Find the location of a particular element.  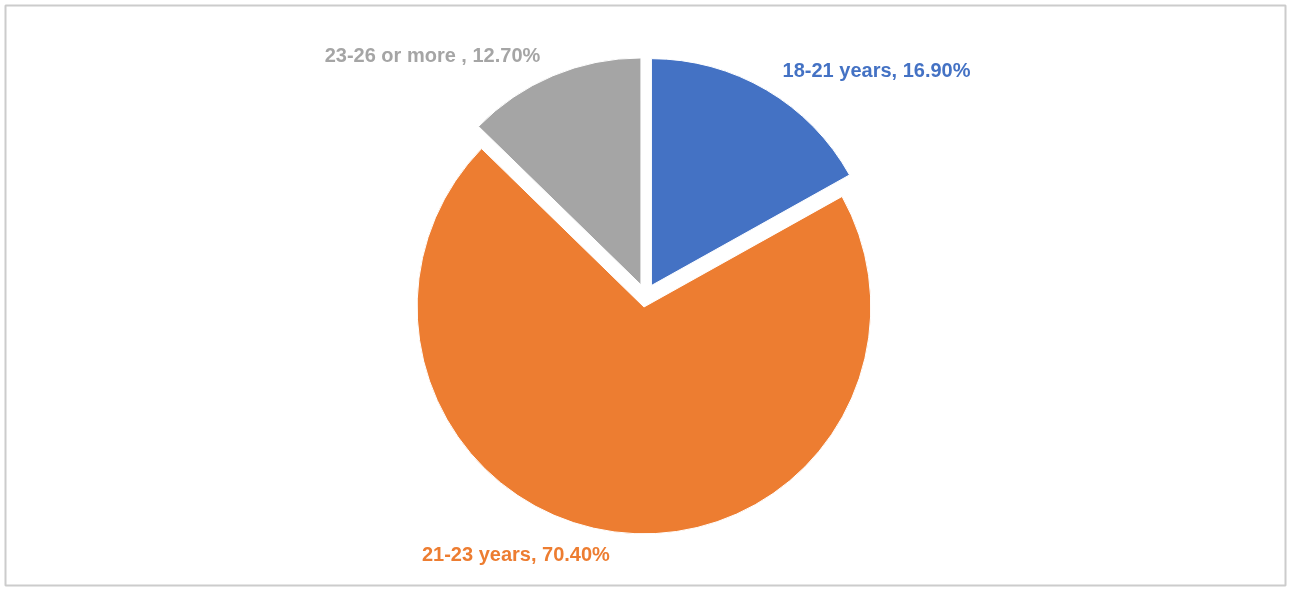

slice-label: 18-21 years, 16.90% is located at coordinates (876, 70).